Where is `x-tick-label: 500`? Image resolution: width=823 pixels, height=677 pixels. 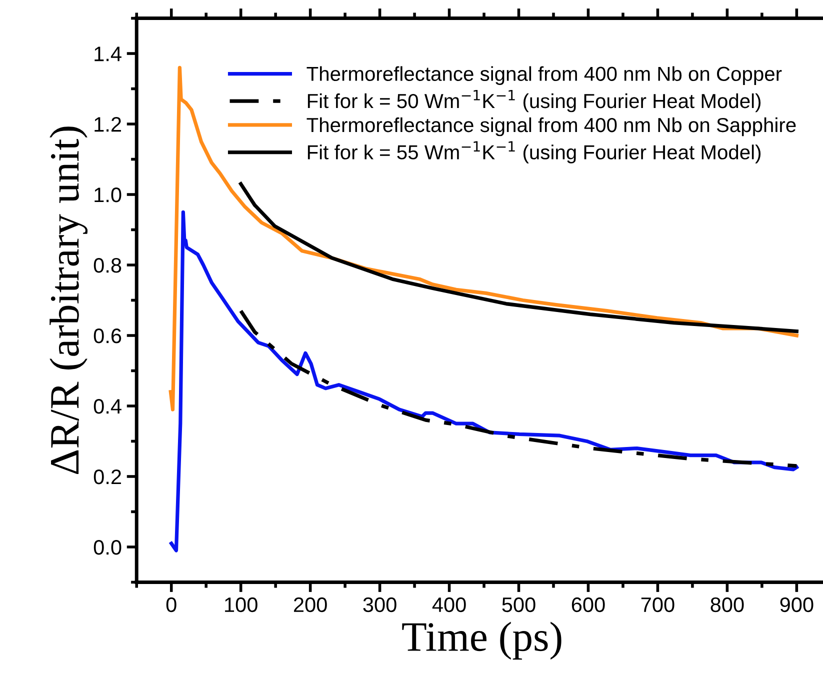
x-tick-label: 500 is located at coordinates (519, 604).